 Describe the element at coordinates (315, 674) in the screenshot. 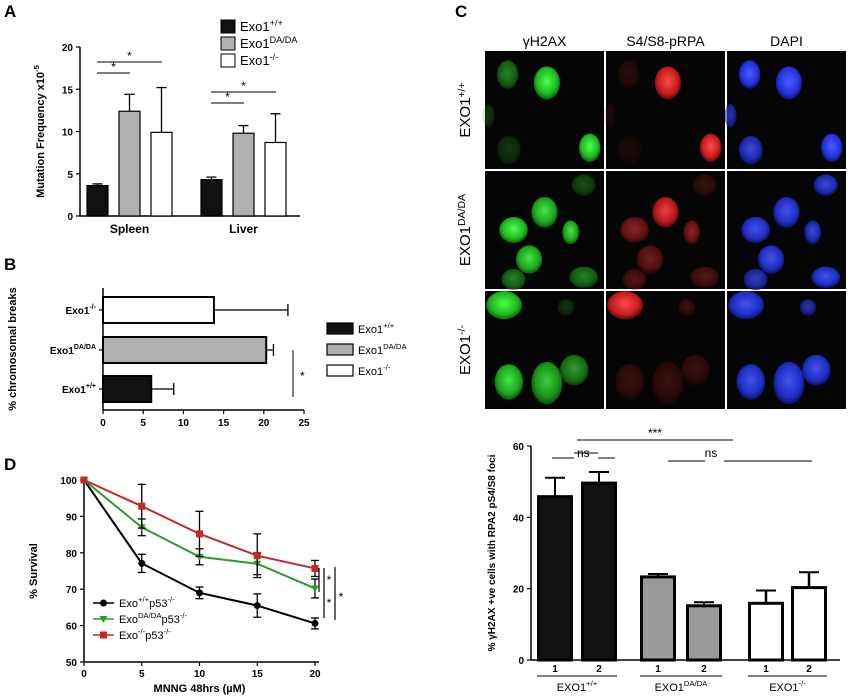

I see `x-tick-label: 20` at that location.